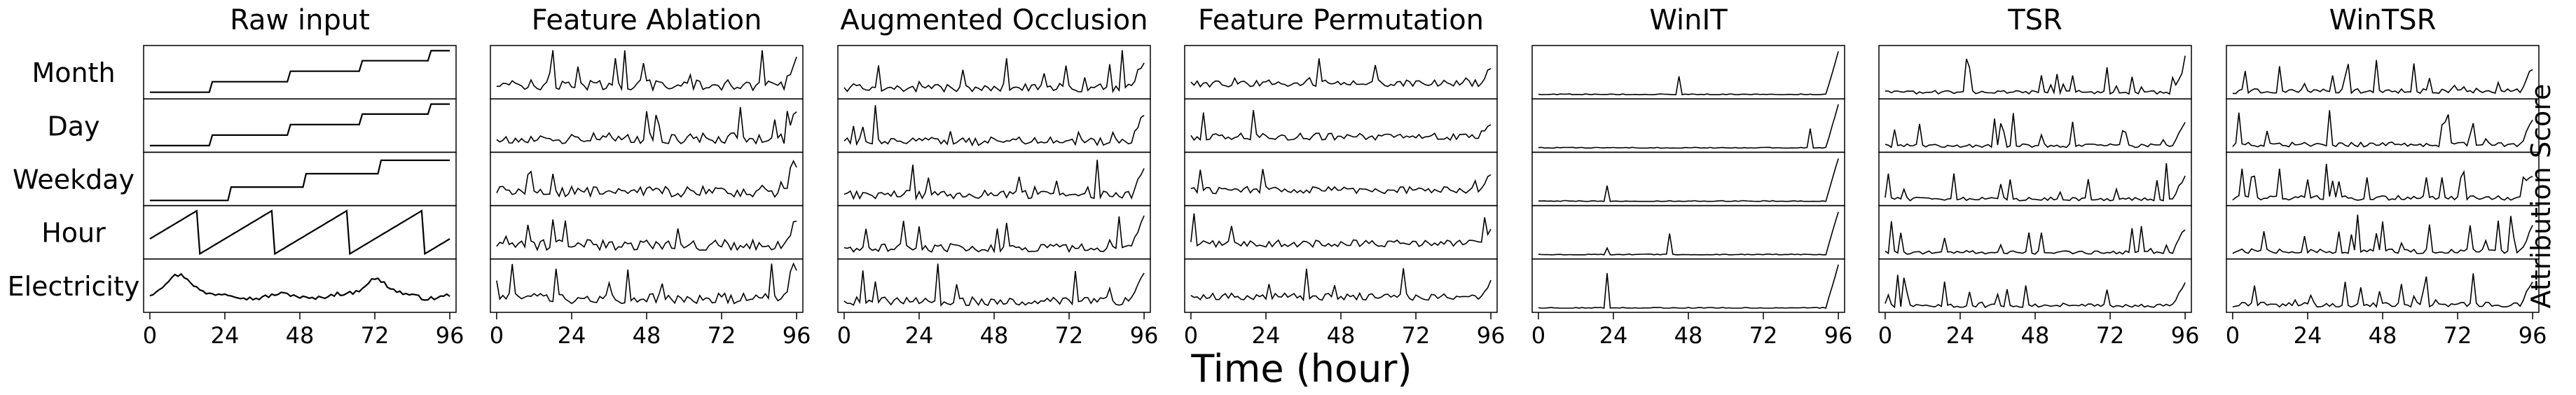 The image size is (2576, 395). I want to click on feature-label: Weekday, so click(74, 180).